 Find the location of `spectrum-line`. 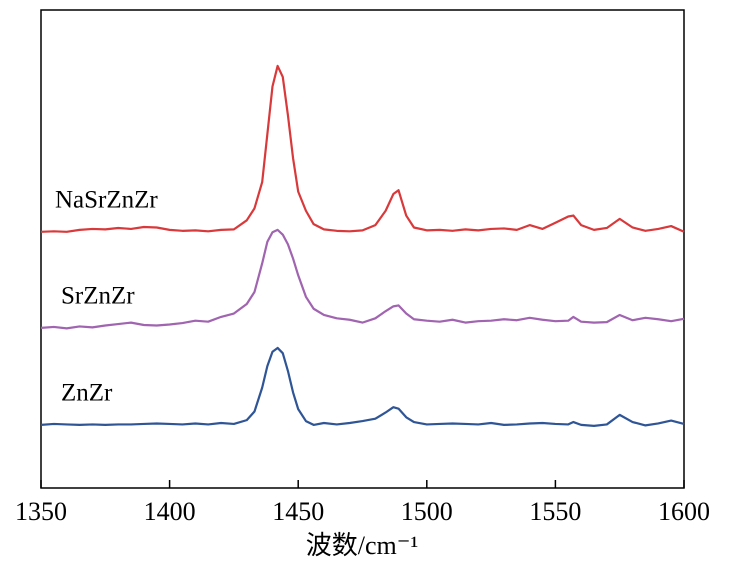

spectrum-line is located at coordinates (362, 386).